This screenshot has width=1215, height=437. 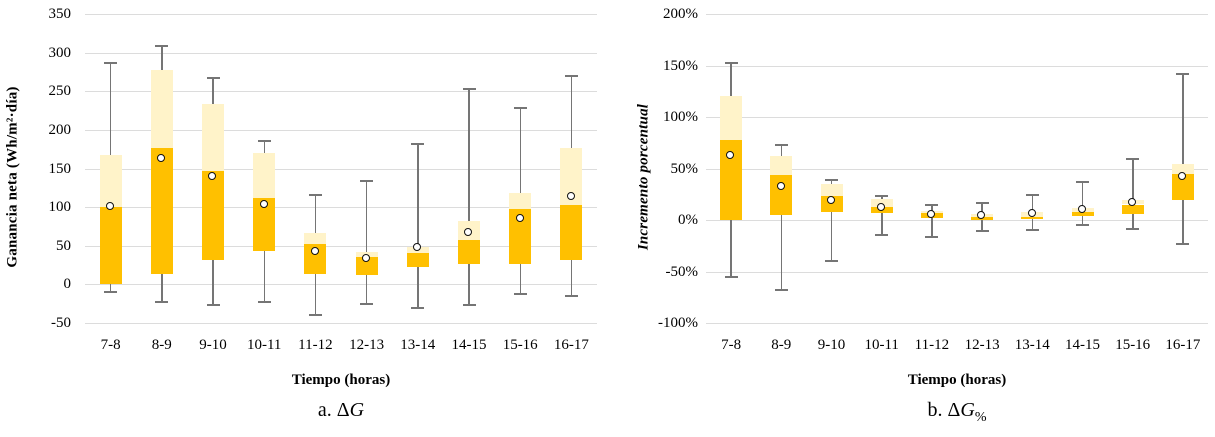 What do you see at coordinates (688, 220) in the screenshot?
I see `y-tick-label: 0%` at bounding box center [688, 220].